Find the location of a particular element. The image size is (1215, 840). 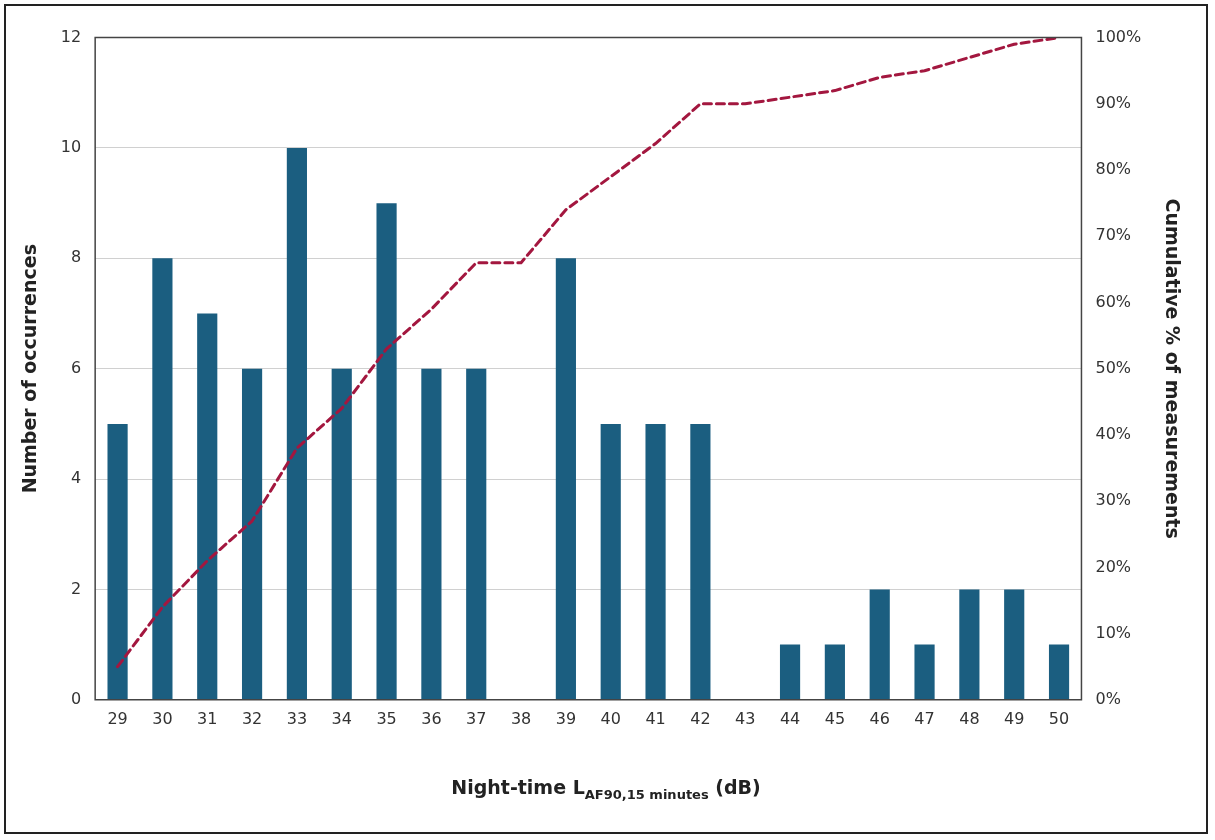

x-tick-label: 39 is located at coordinates (566, 718).